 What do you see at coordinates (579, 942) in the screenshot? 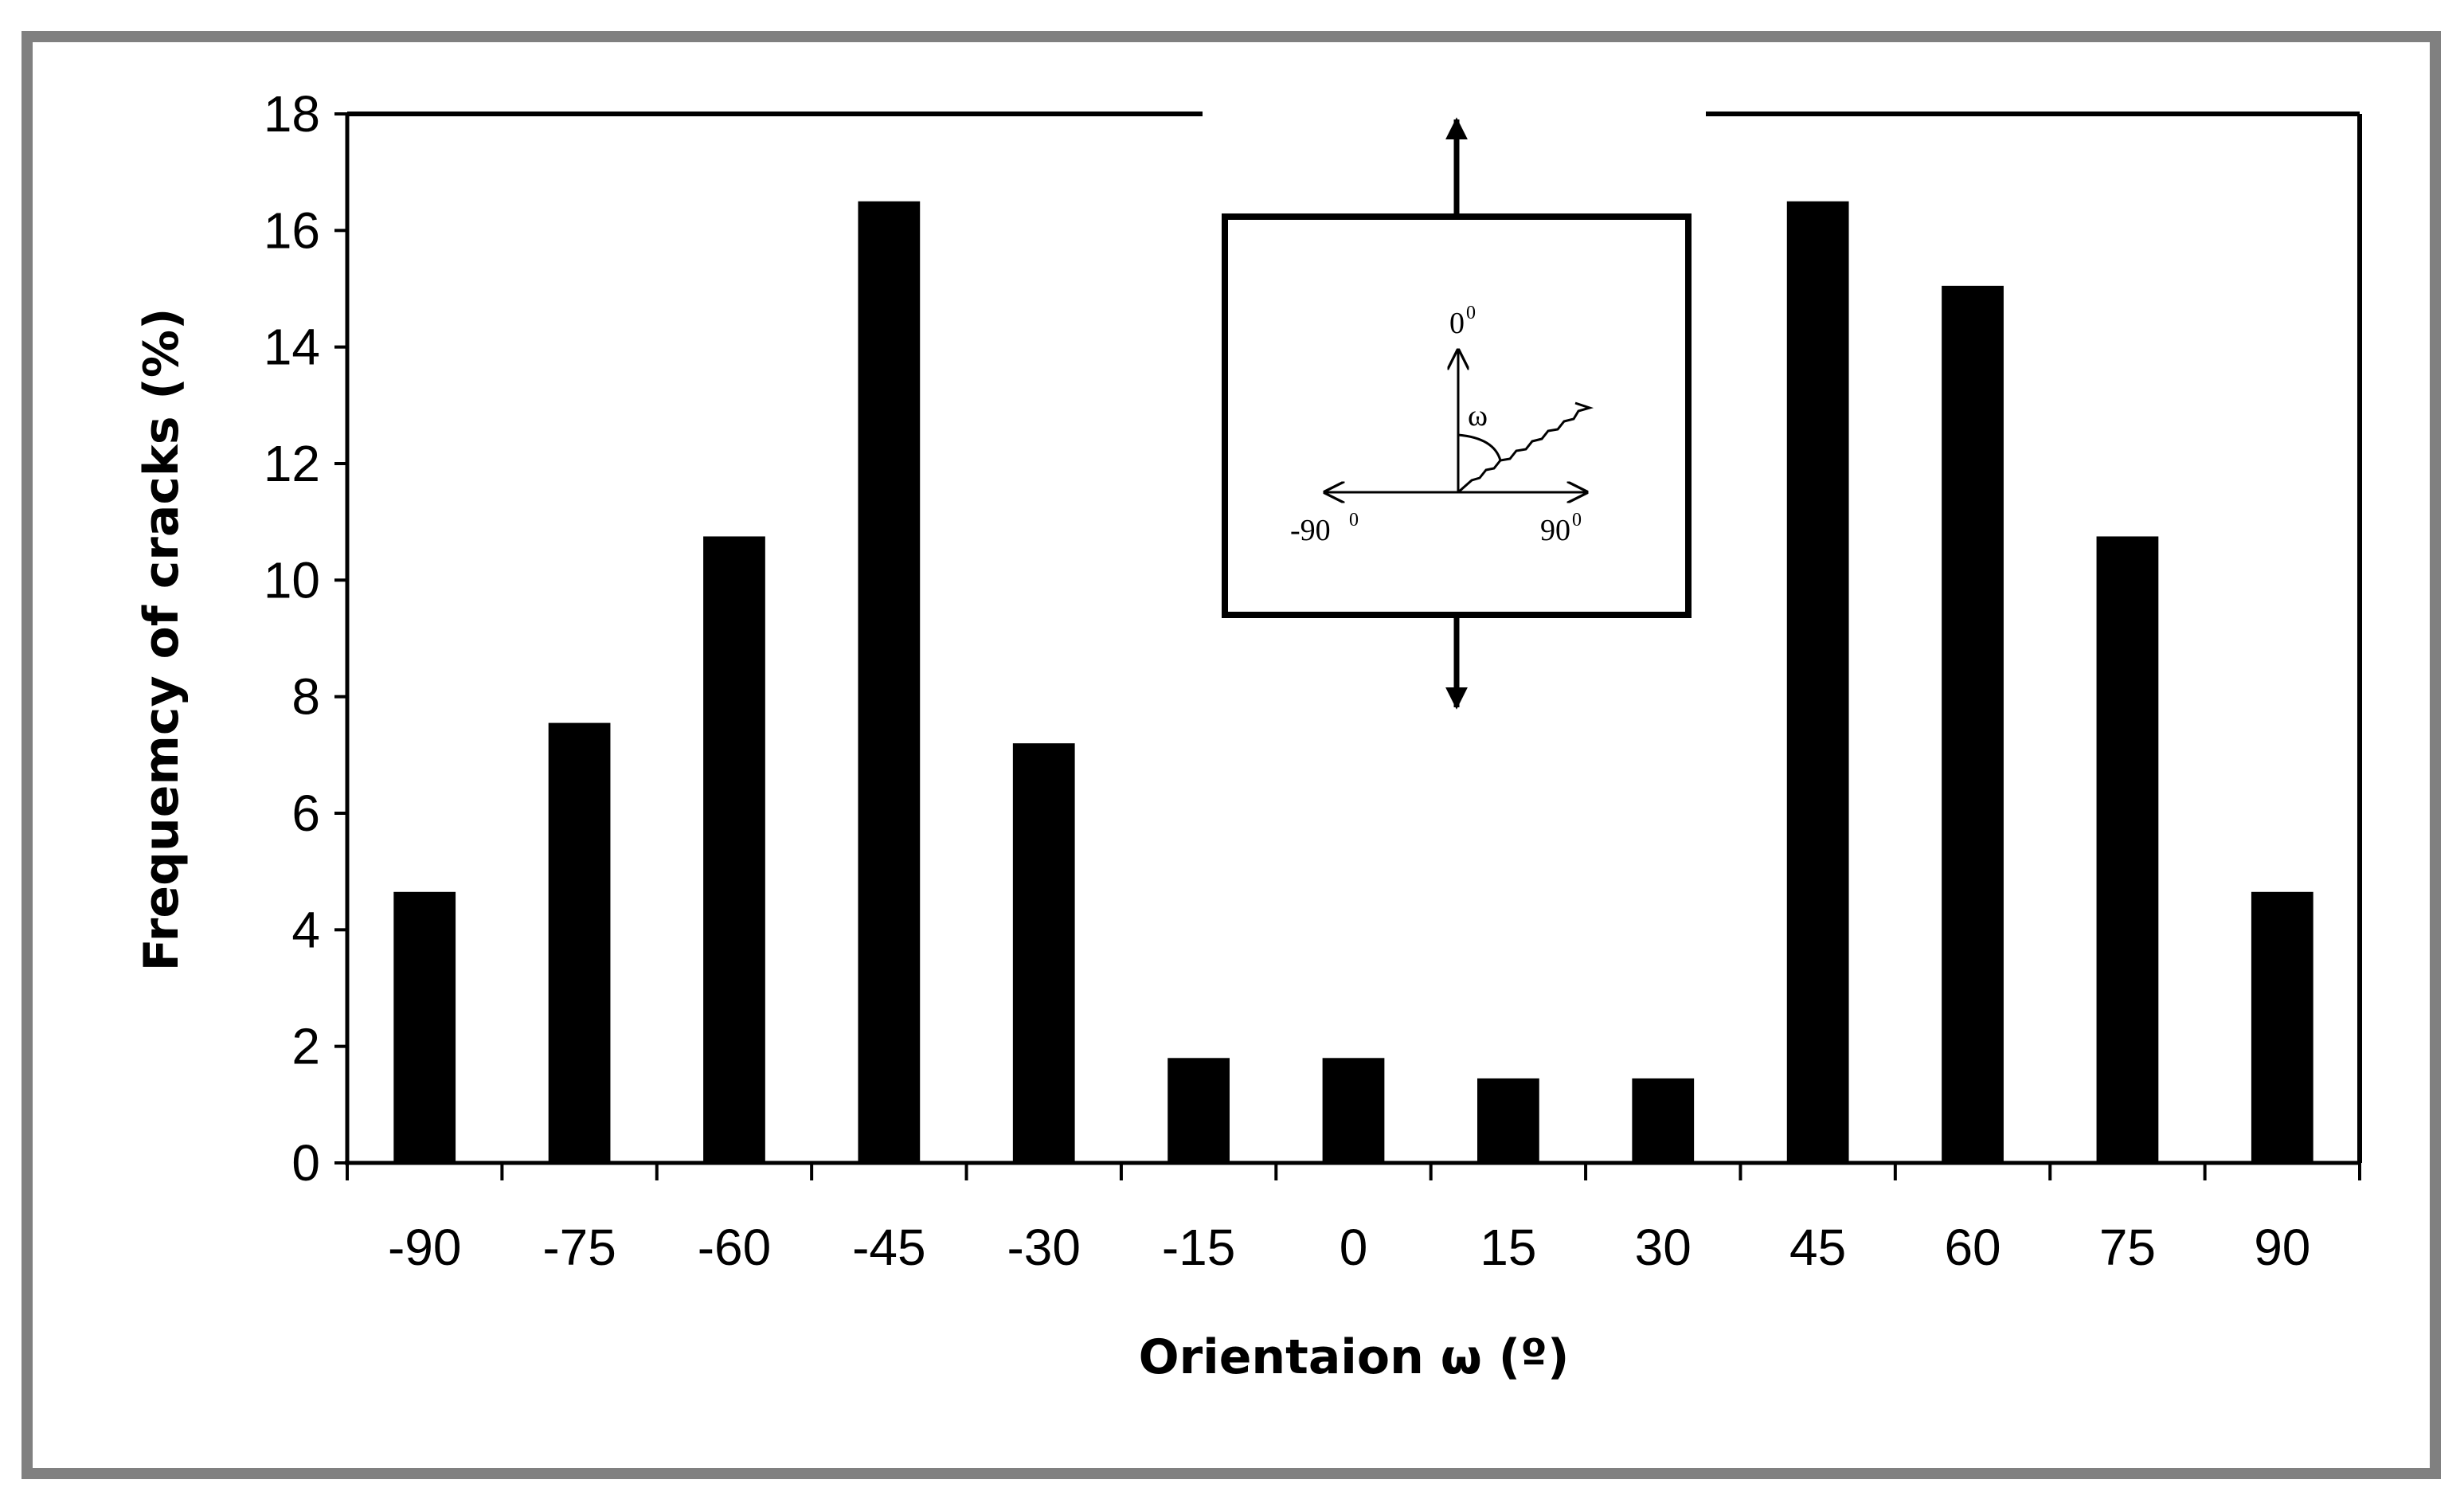
I see `bar--75` at bounding box center [579, 942].